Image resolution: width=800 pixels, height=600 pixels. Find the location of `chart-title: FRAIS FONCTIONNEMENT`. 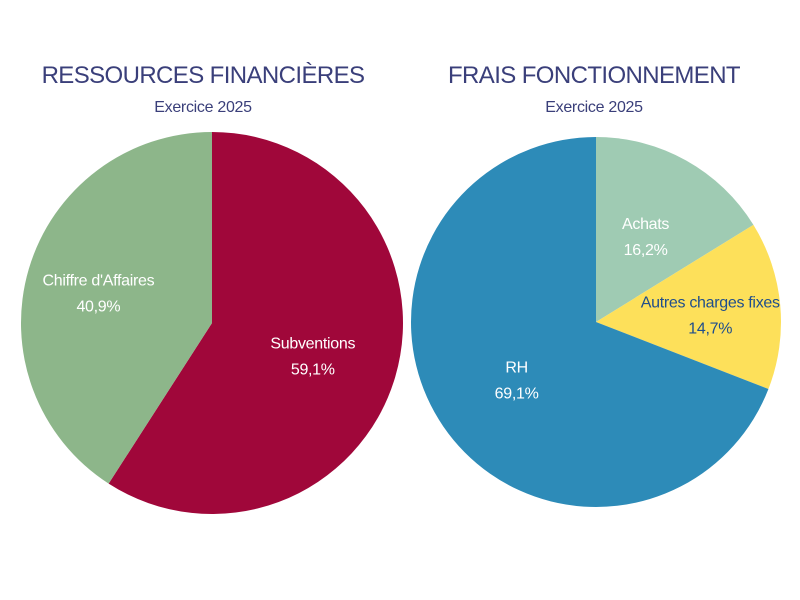

chart-title: FRAIS FONCTIONNEMENT is located at coordinates (594, 75).